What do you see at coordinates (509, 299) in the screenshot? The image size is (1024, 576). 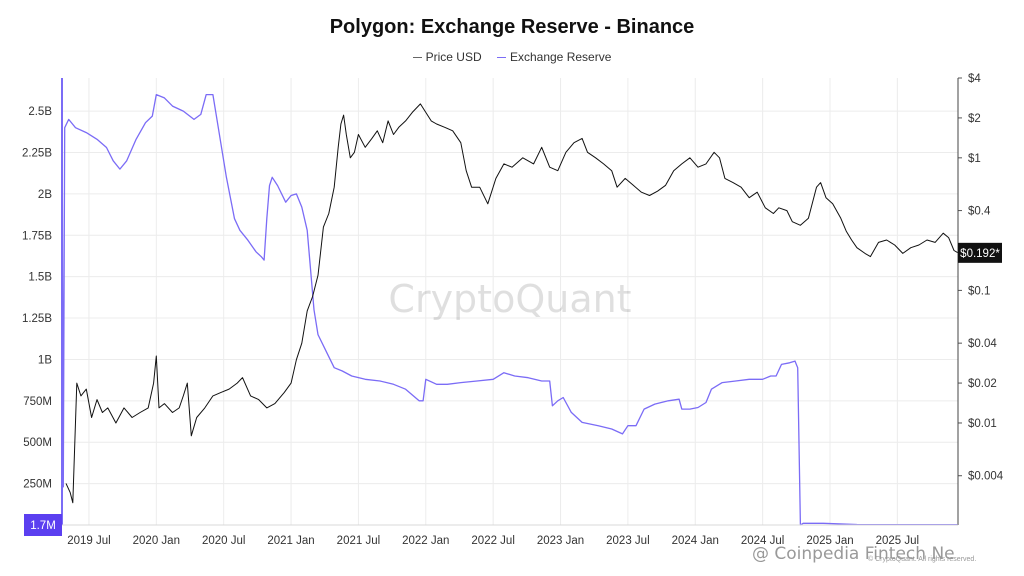 I see `watermark: CryptoQuant` at bounding box center [509, 299].